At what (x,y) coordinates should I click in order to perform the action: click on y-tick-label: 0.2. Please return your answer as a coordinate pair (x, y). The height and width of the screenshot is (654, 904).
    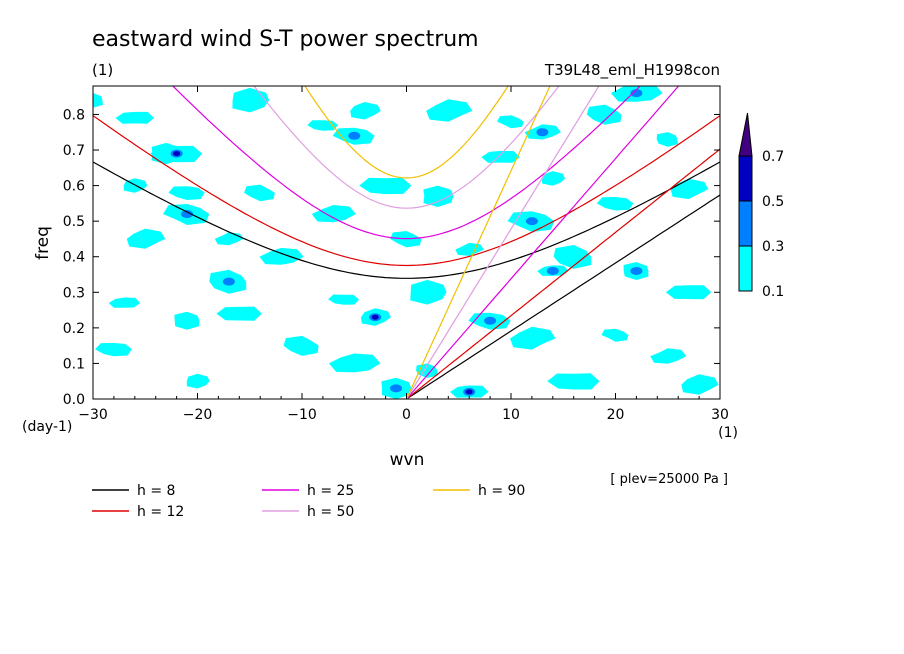
    Looking at the image, I should click on (74, 329).